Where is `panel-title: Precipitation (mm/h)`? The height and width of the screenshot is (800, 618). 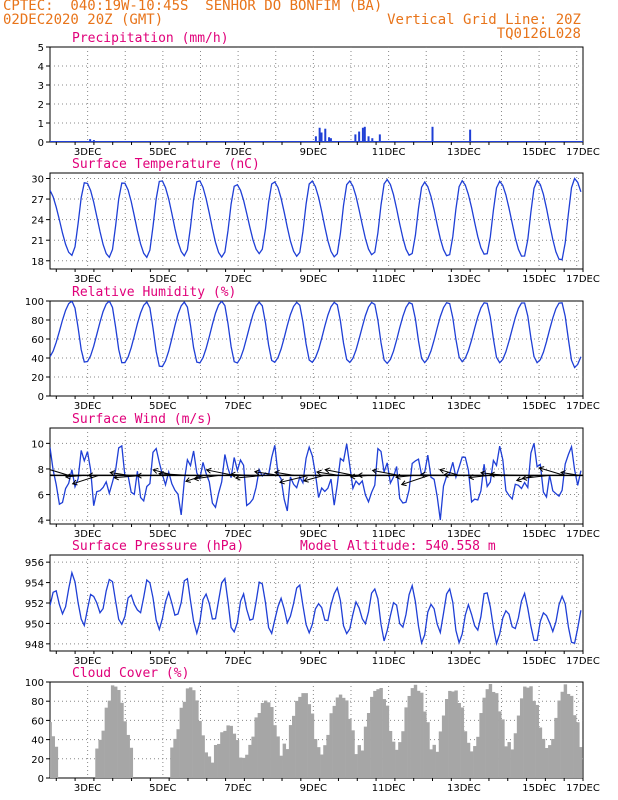
panel-title: Precipitation (mm/h) is located at coordinates (150, 38).